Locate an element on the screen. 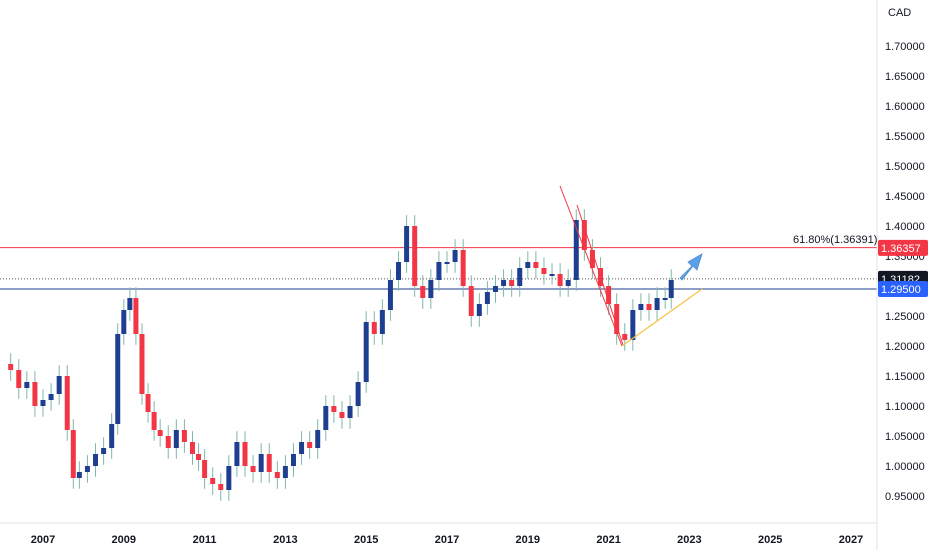 The width and height of the screenshot is (932, 550). y-tick-label: 1.60000 is located at coordinates (905, 107).